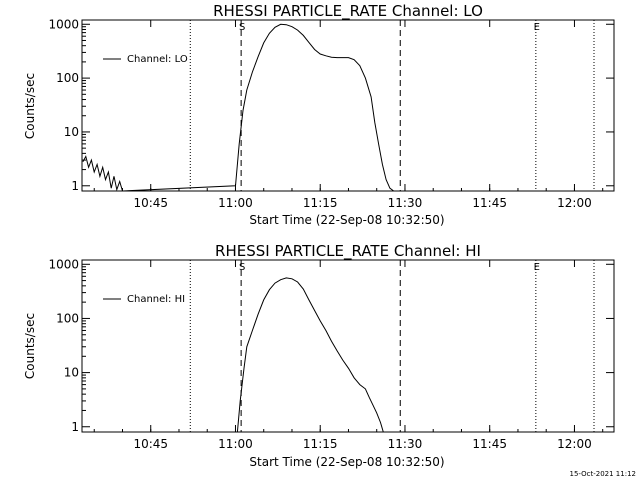 The height and width of the screenshot is (480, 640). I want to click on legend-label: Channel: HI, so click(156, 299).